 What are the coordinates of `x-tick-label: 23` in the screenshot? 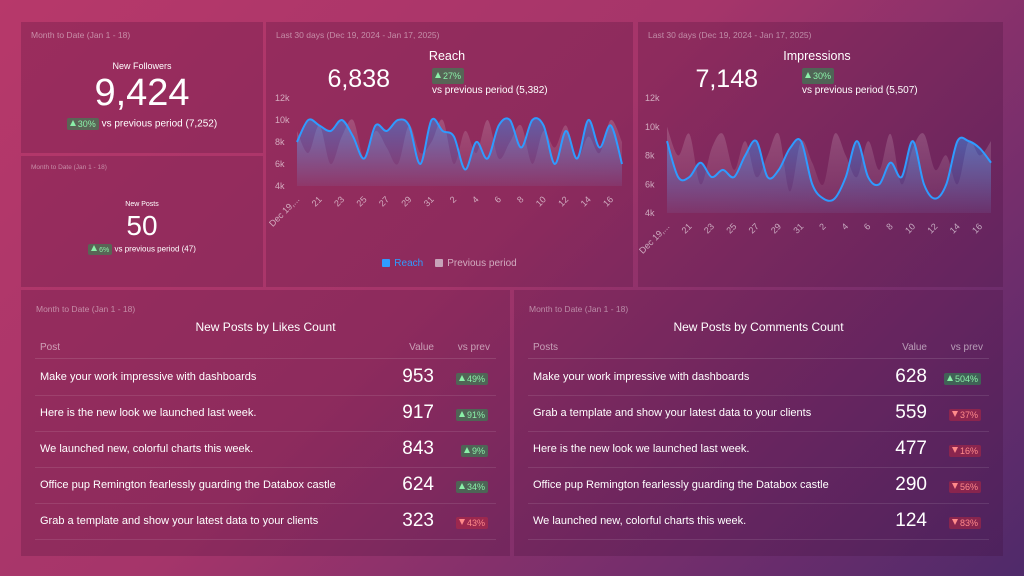 It's located at (339, 201).